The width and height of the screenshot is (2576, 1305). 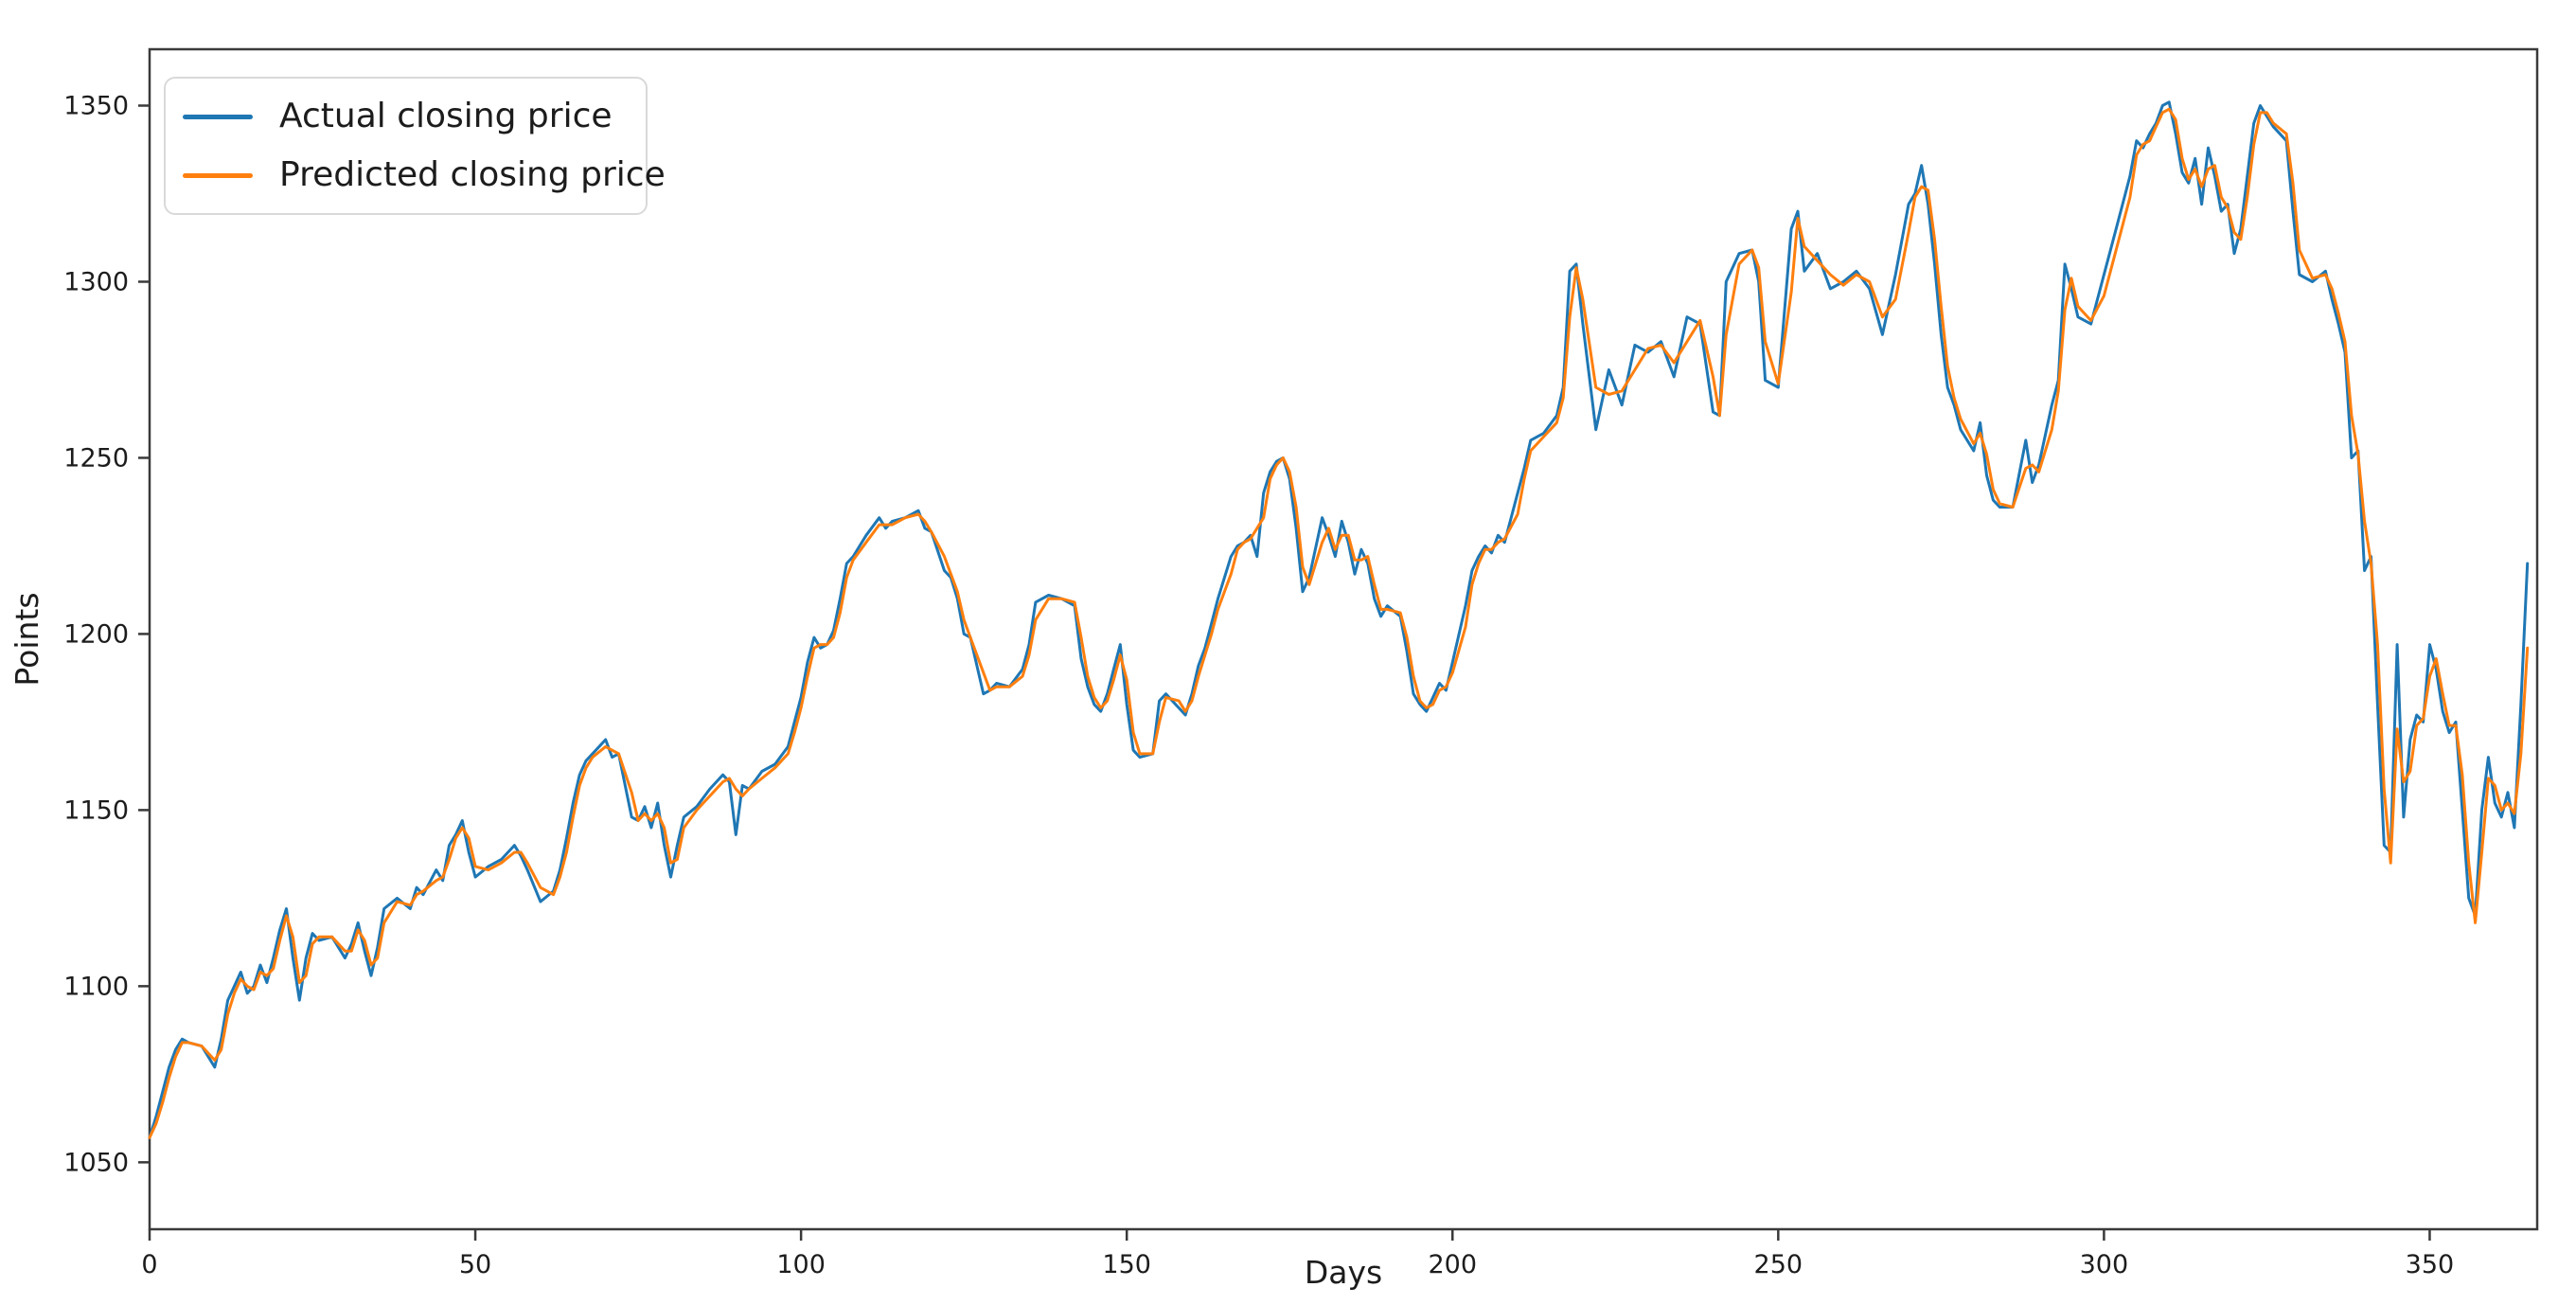 I want to click on legend-entry-actual: Actual closing price, so click(x=406, y=116).